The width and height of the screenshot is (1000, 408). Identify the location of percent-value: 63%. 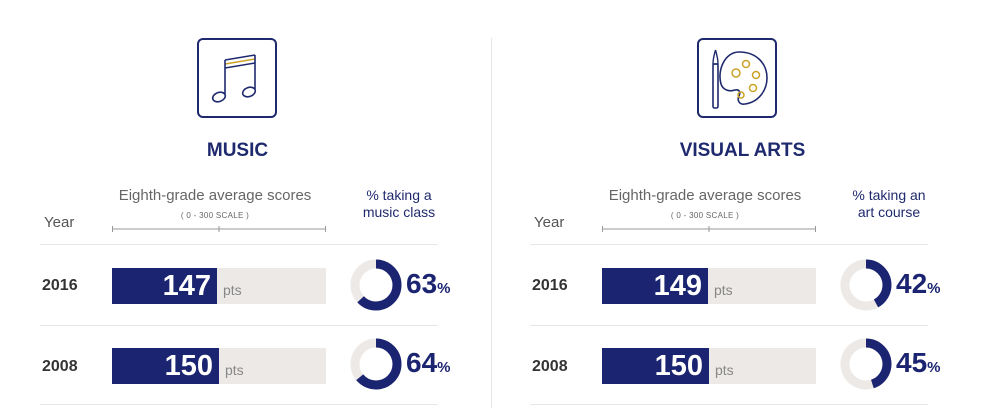
(428, 283).